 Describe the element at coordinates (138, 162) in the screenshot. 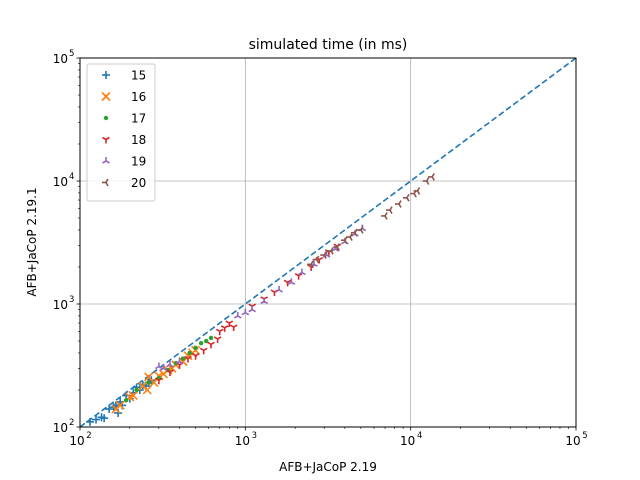

I see `legend-label-19: 19` at that location.